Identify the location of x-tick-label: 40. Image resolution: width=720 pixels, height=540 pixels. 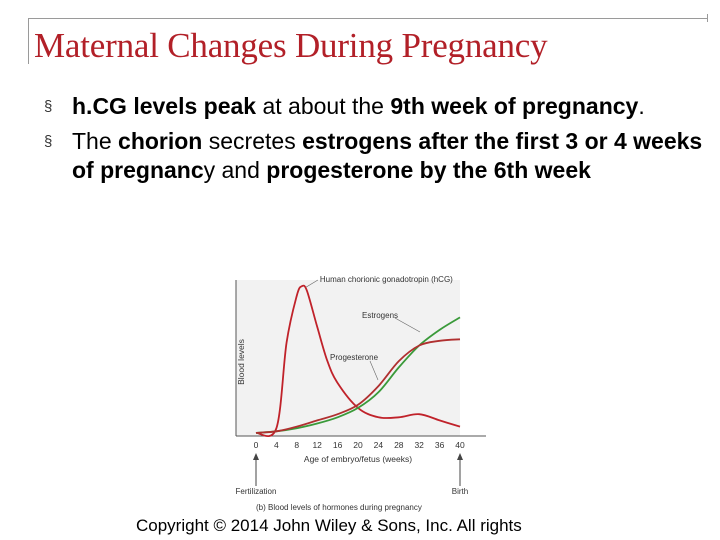
(460, 445).